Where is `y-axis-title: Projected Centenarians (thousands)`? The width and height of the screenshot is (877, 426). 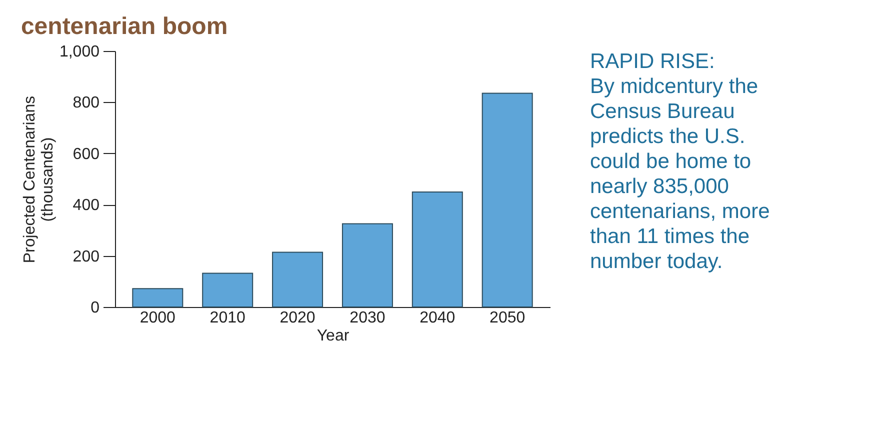 y-axis-title: Projected Centenarians (thousands) is located at coordinates (38, 180).